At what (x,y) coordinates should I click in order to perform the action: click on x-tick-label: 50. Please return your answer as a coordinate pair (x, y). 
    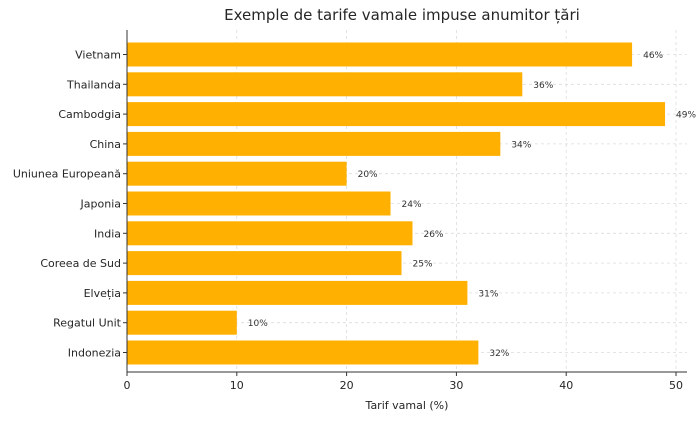
    Looking at the image, I should click on (676, 385).